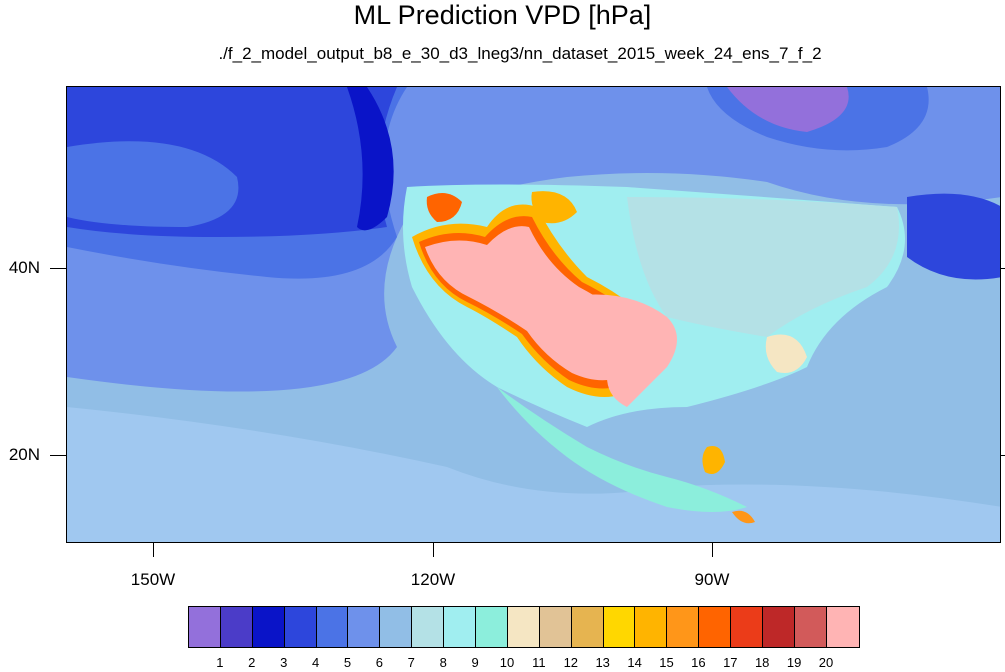  What do you see at coordinates (379, 662) in the screenshot?
I see `colorbar-tick-label: 6` at bounding box center [379, 662].